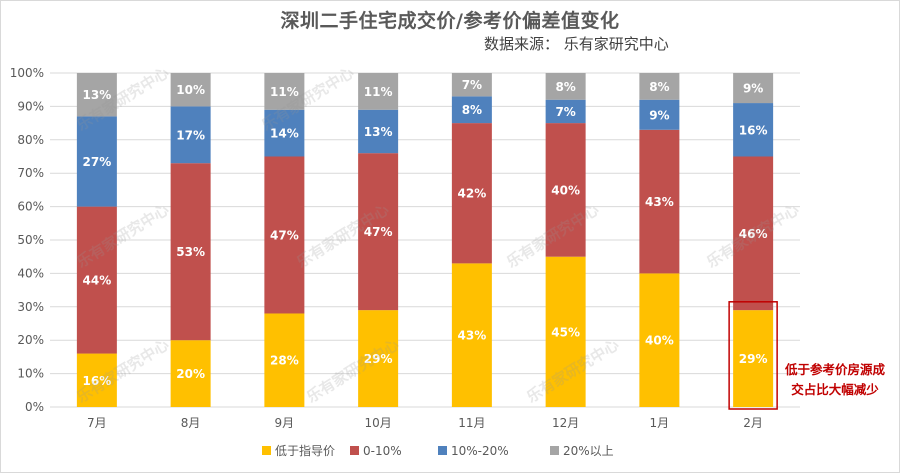  I want to click on x-tick-label: 1月, so click(660, 423).